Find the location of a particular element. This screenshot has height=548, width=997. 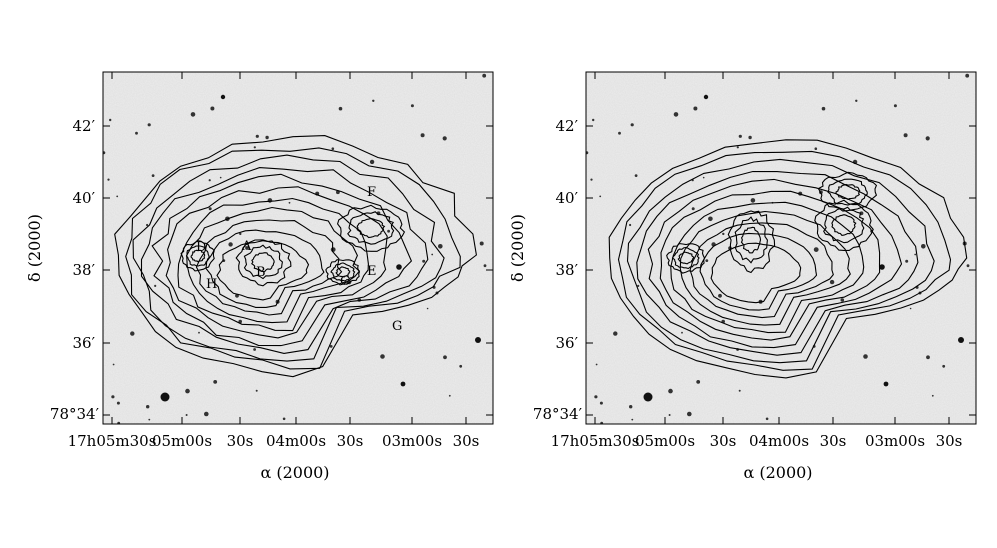

left-xtick-label: 03m00s is located at coordinates (412, 441).